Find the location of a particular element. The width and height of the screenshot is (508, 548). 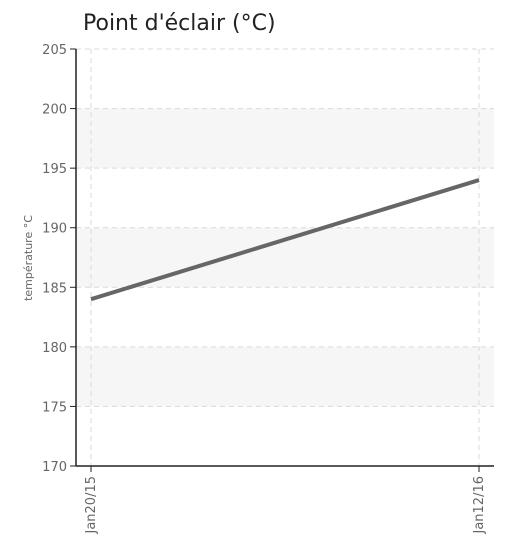

x-tick-label: Jan20/15 is located at coordinates (91, 505).